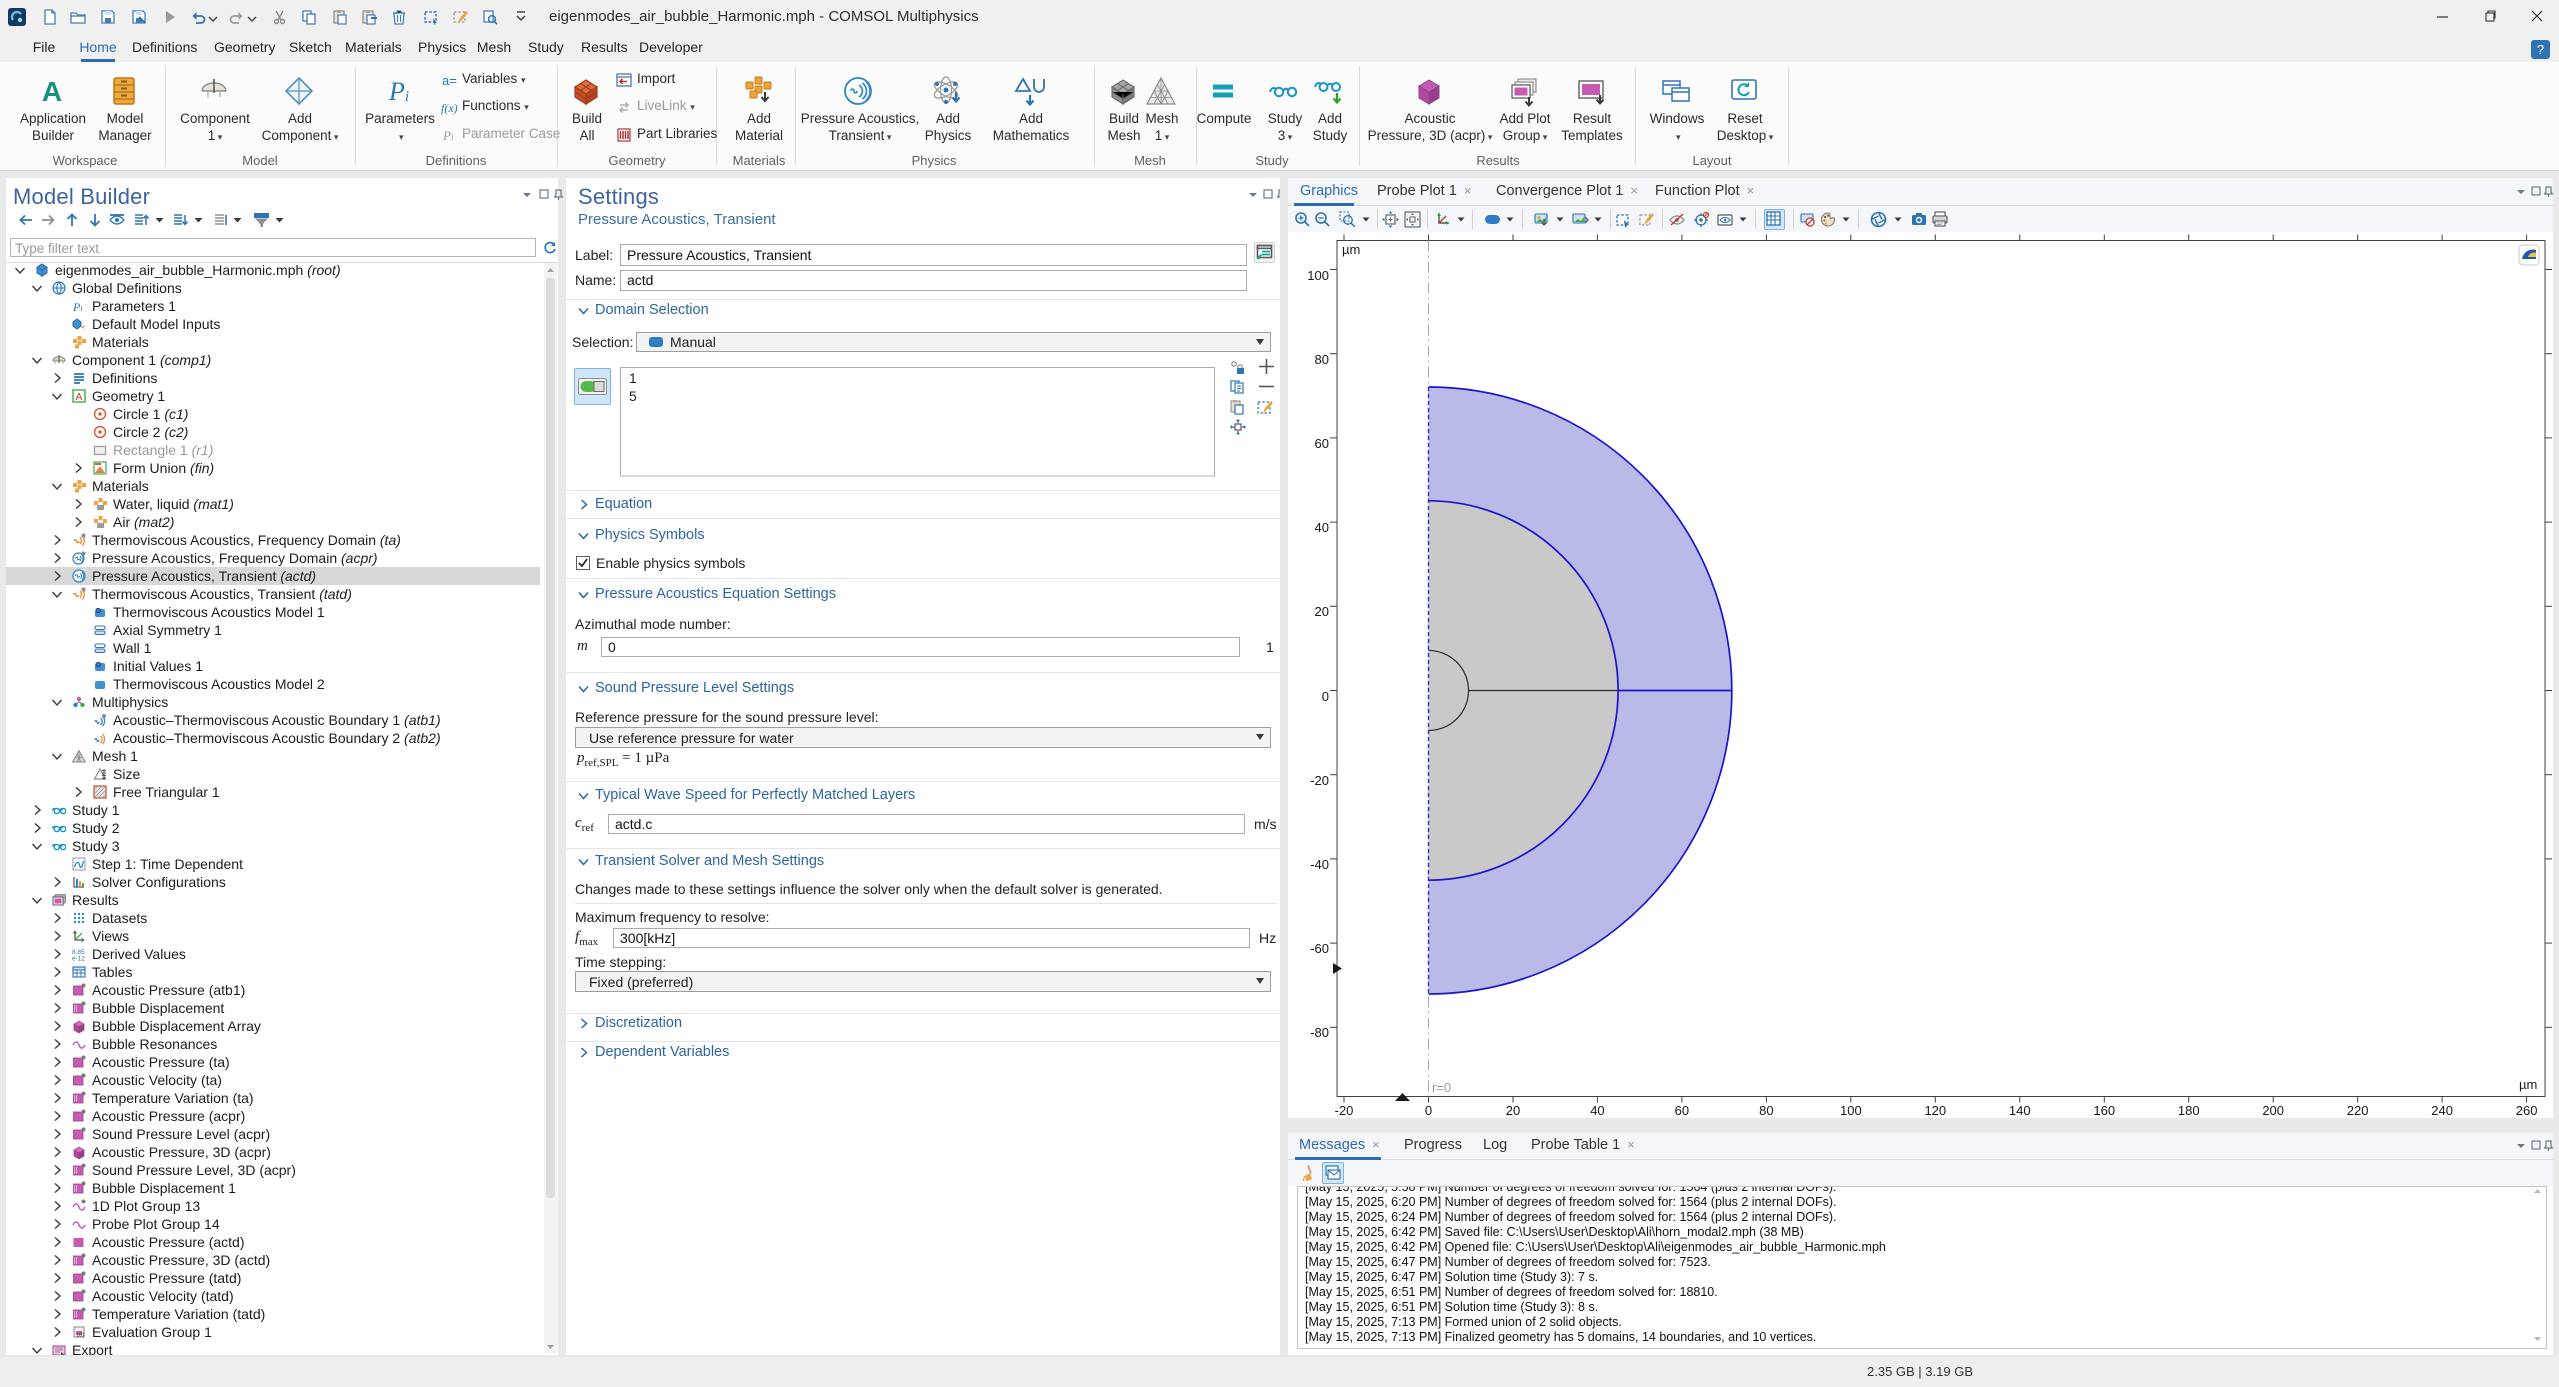 This screenshot has height=1387, width=2559. I want to click on svg-text: a=, so click(449, 80).